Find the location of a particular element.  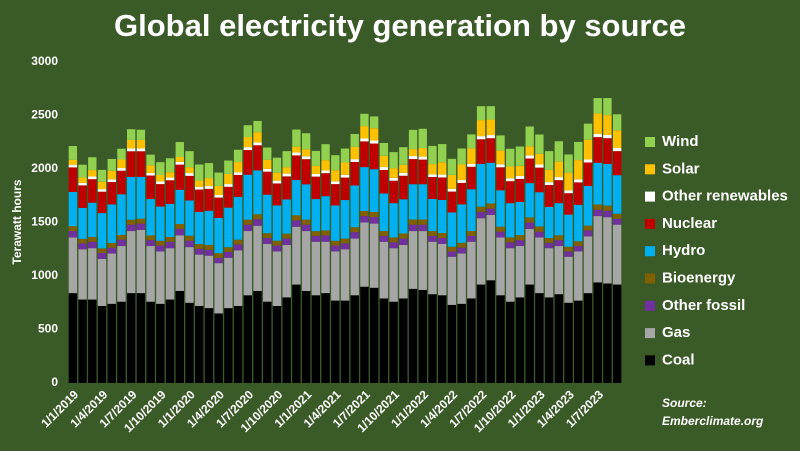

legend-label: Wind is located at coordinates (680, 141).